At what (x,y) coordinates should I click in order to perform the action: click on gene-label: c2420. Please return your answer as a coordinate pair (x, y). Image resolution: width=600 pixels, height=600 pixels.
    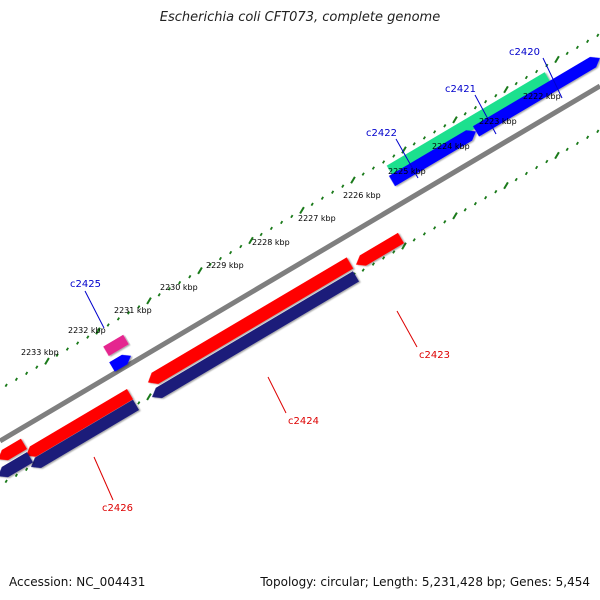
    Looking at the image, I should click on (524, 52).